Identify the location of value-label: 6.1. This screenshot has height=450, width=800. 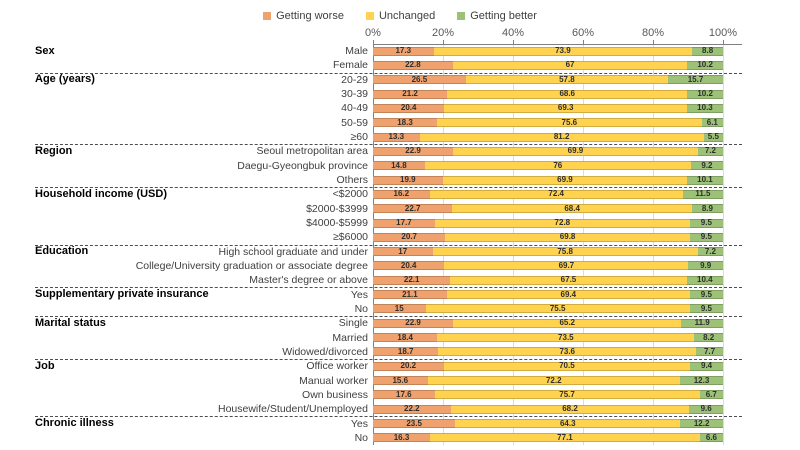
(712, 122).